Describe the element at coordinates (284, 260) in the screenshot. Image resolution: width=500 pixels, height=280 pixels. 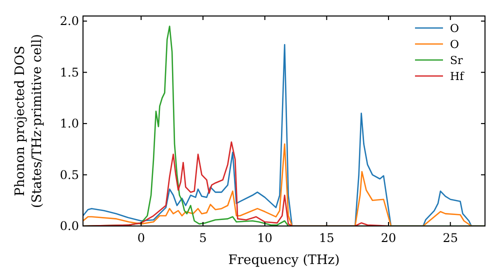
I see `x-axis-title: Frequency (THz)` at that location.